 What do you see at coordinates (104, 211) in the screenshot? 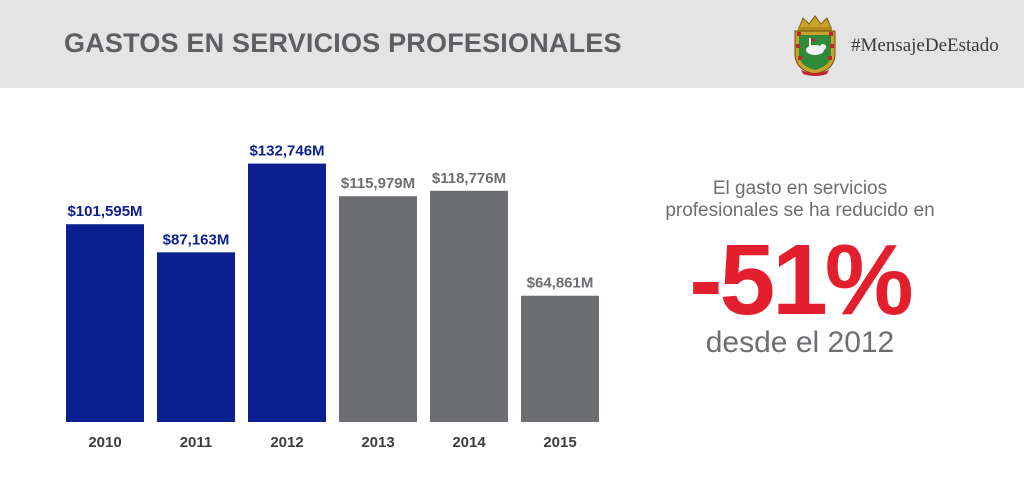
I see `value-label-2010: $101,595M` at bounding box center [104, 211].